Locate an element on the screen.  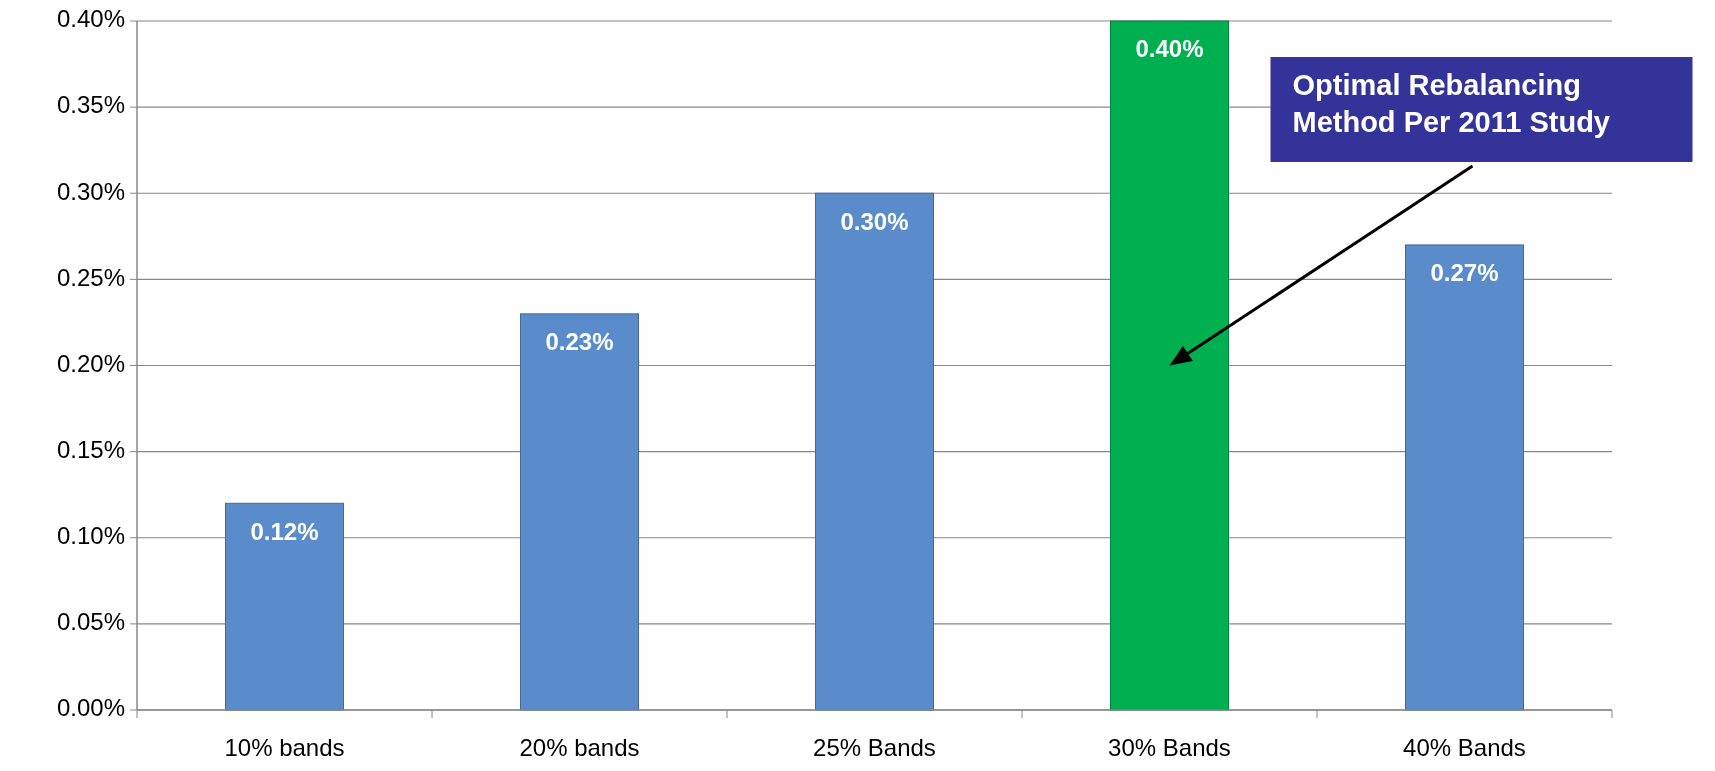
x-tick-label: 40% Bands is located at coordinates (1464, 747).